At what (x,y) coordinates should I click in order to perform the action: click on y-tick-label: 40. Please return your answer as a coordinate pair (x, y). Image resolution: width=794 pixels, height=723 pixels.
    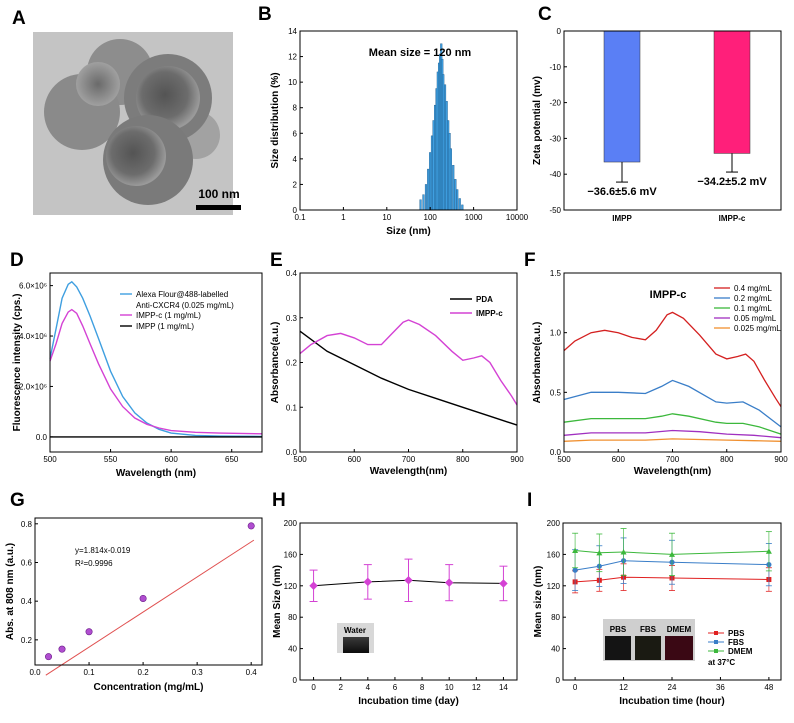
    Looking at the image, I should click on (292, 649).